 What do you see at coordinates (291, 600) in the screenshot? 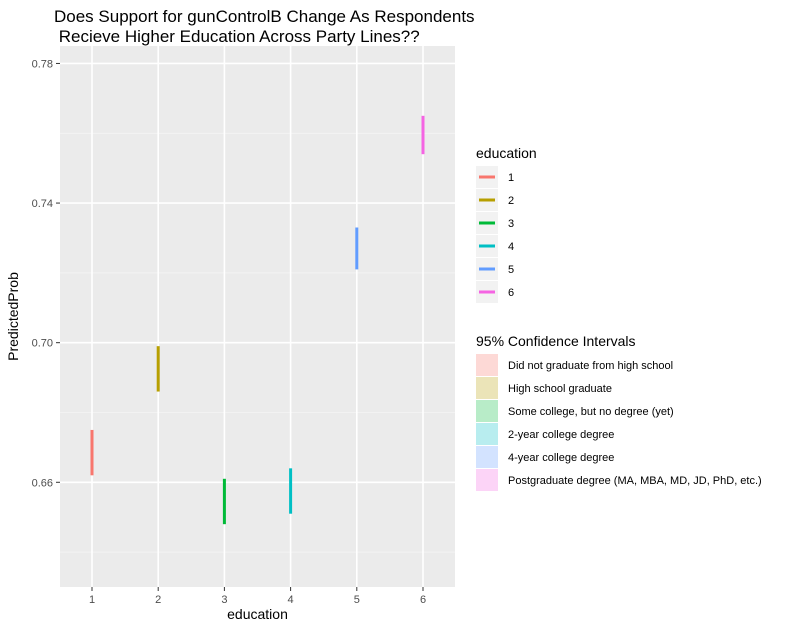
I see `x-tick-label: 4` at bounding box center [291, 600].